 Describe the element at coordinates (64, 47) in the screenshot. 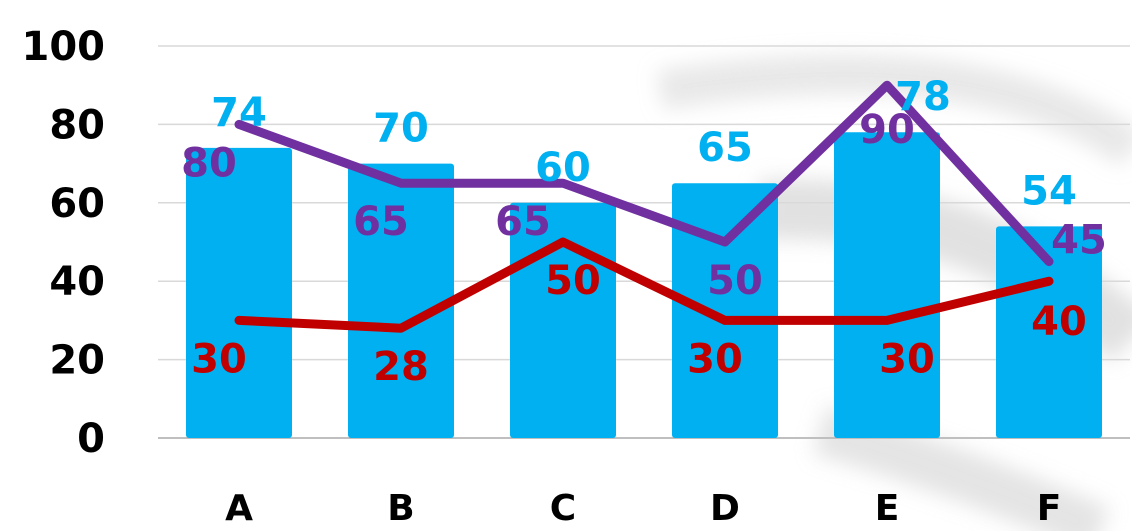

I see `y-tick-label: 100` at that location.